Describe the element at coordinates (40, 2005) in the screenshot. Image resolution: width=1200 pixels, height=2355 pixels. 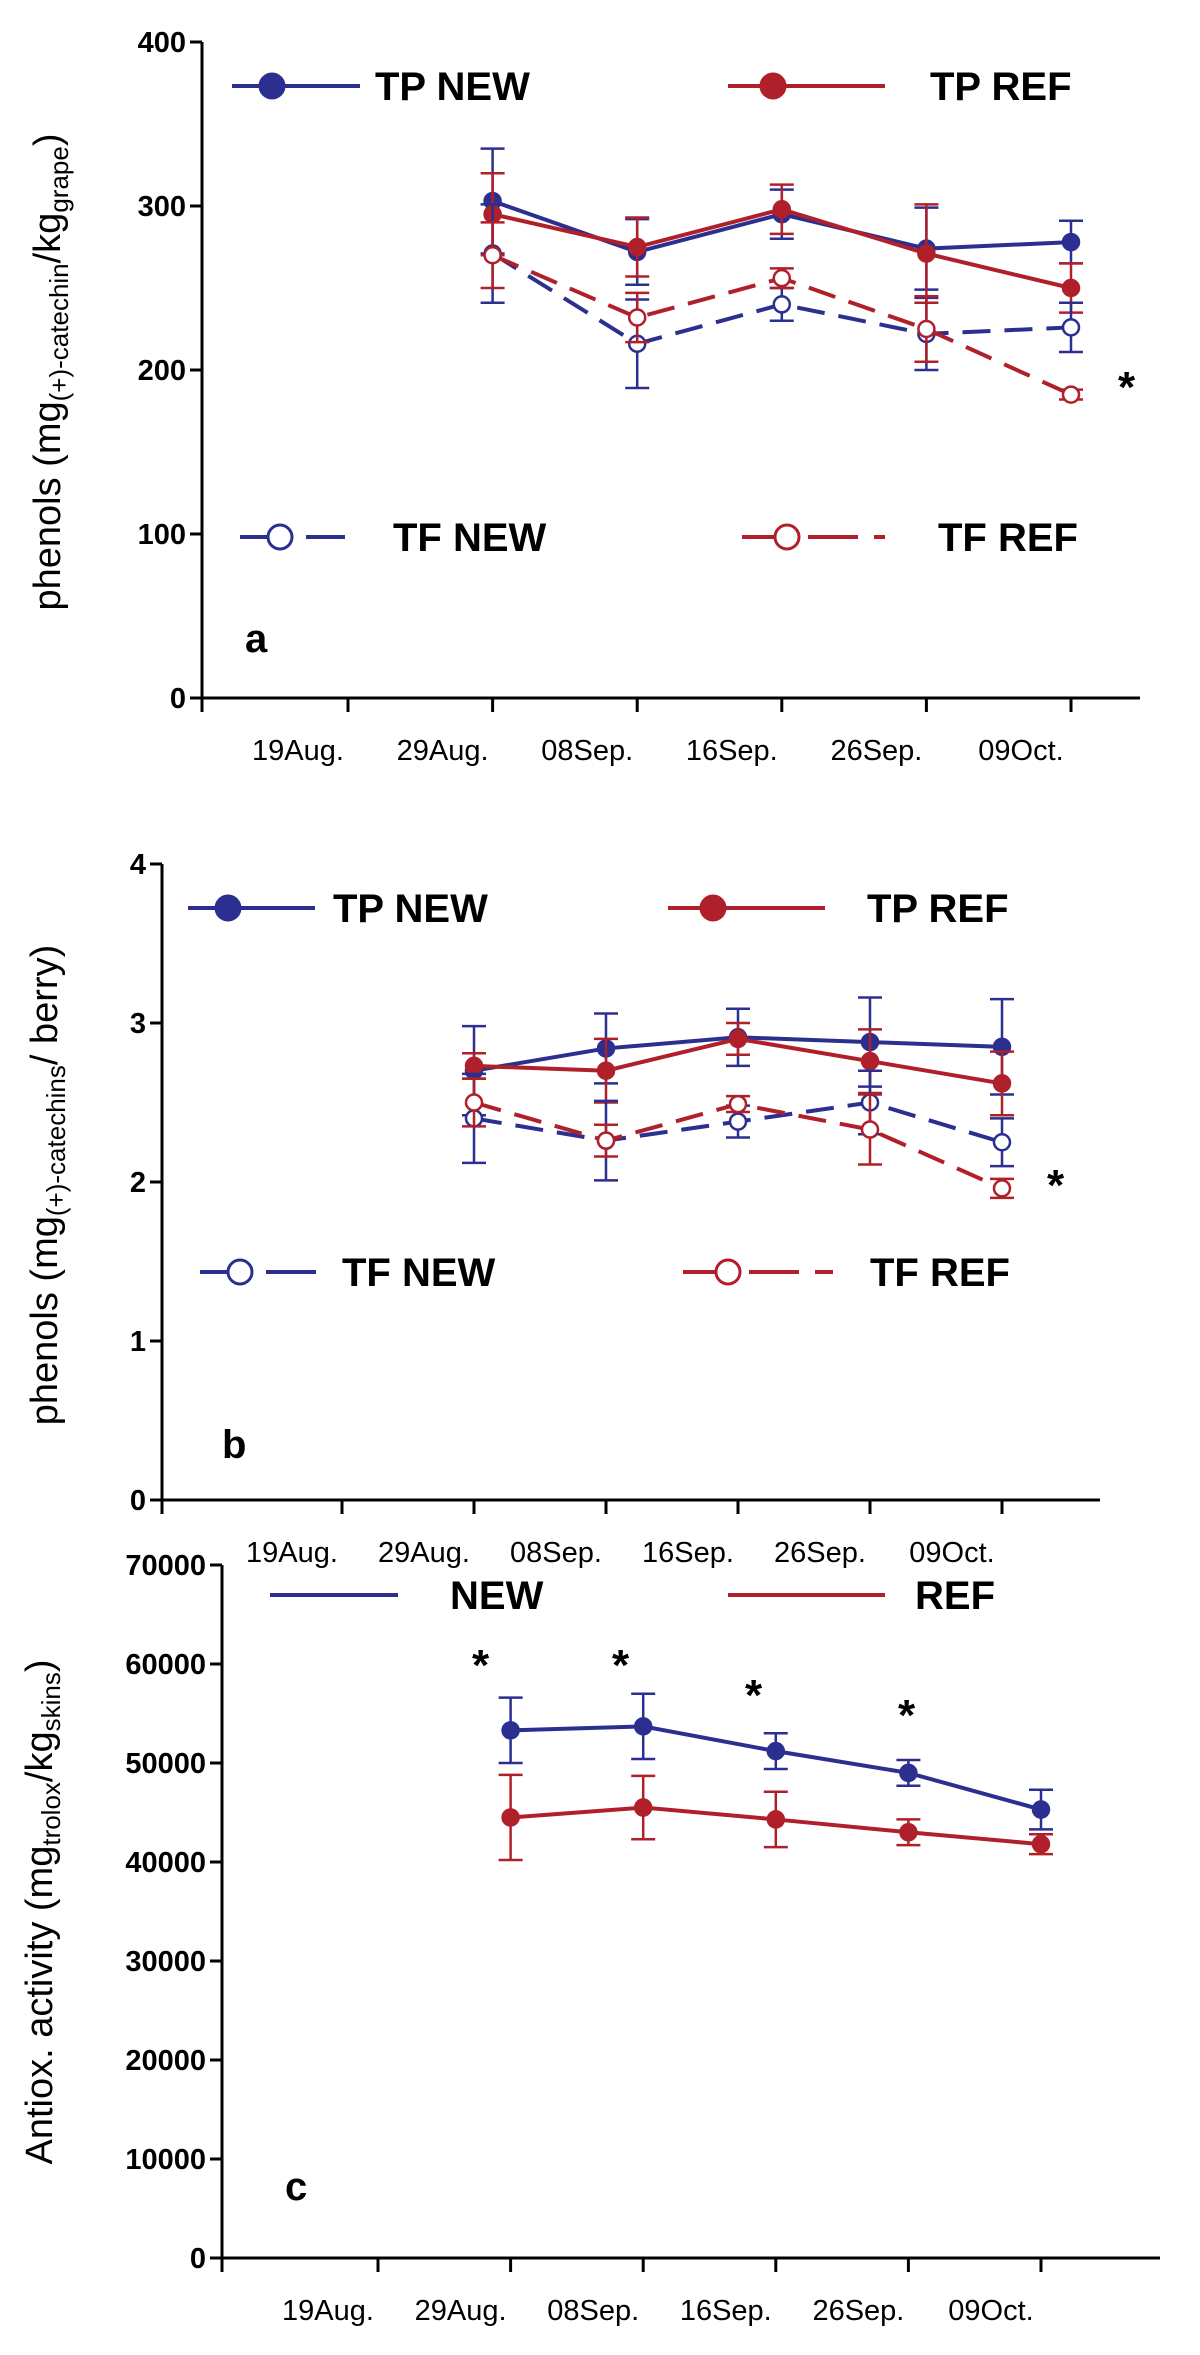
I see `y-axis-label-part: Antiox. activity (mg` at that location.